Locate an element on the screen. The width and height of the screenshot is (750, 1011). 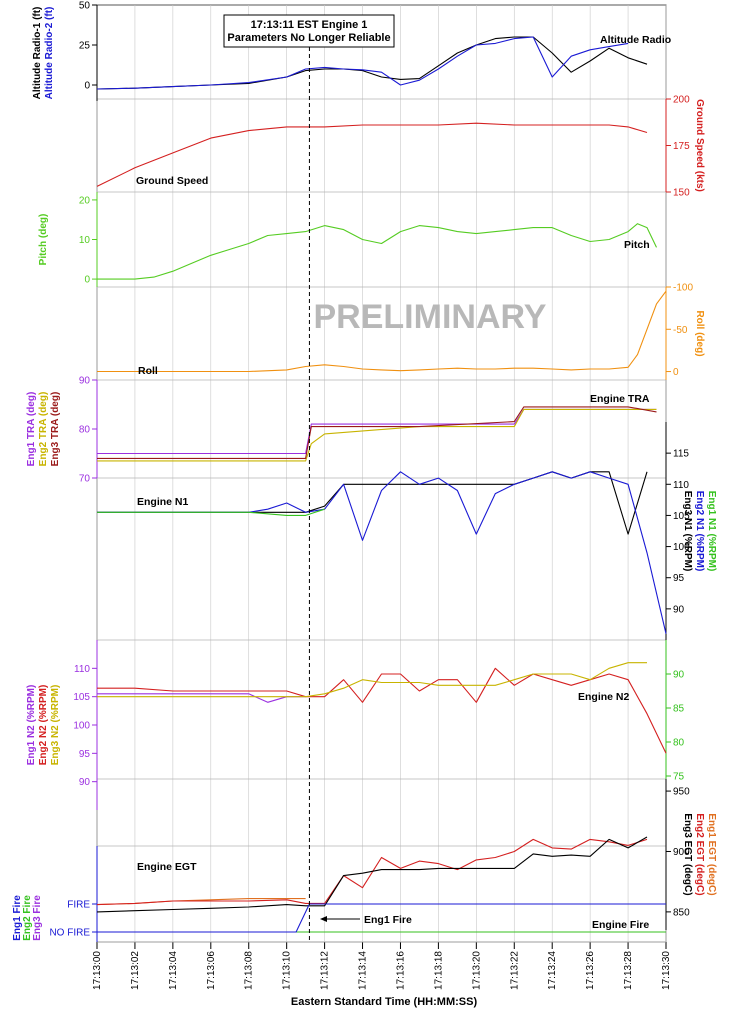
event-annotation-line-1: 17:13:11 EST Engine 1 is located at coordinates (309, 25).